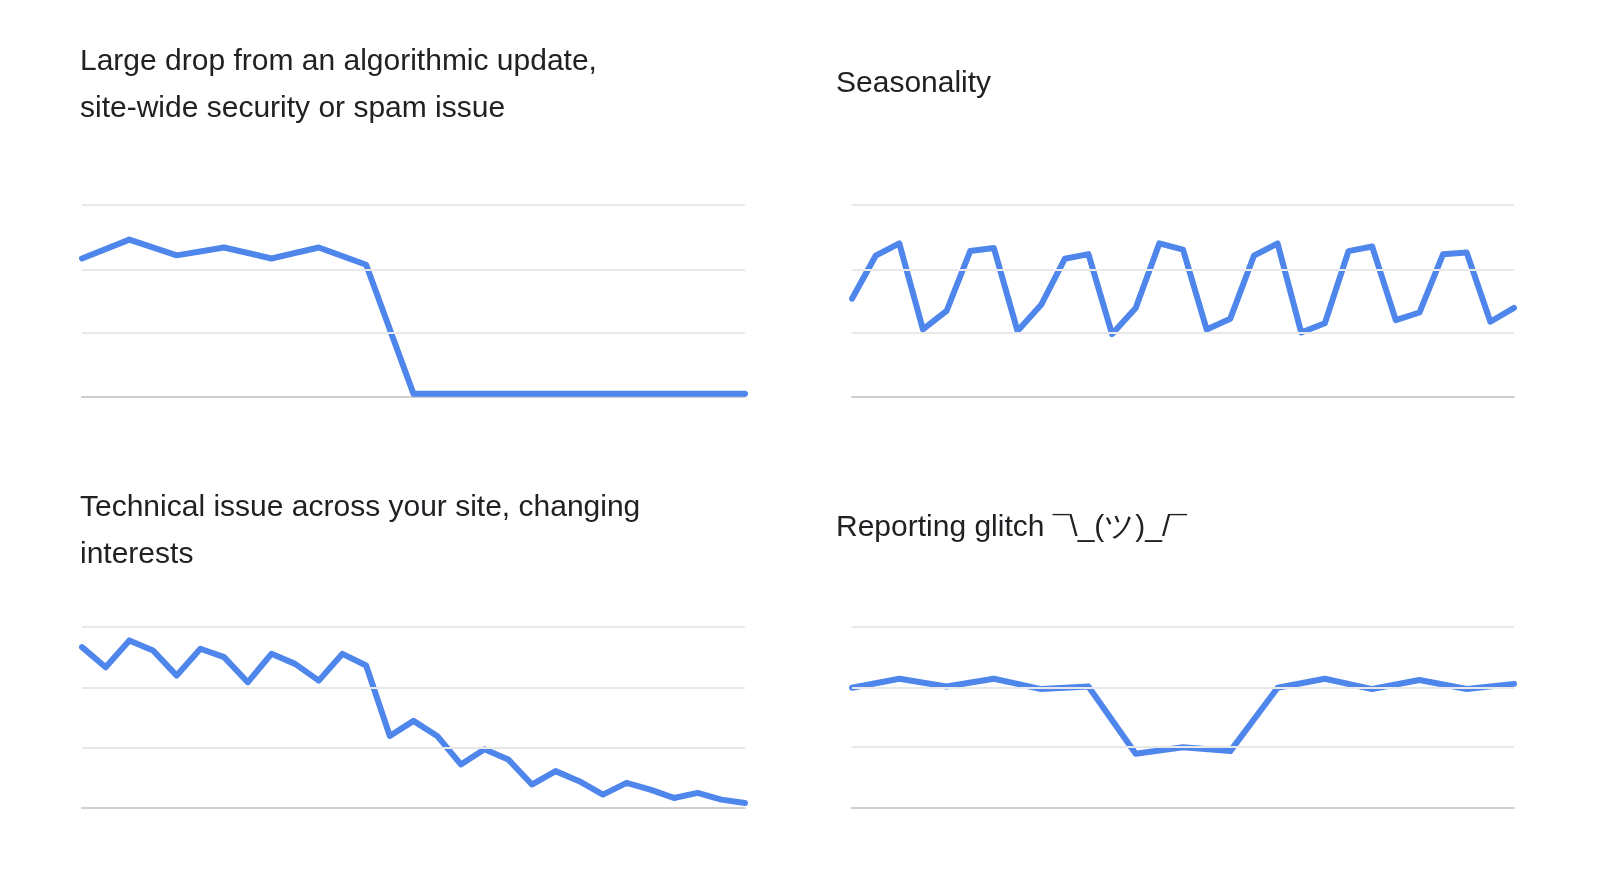 This screenshot has width=1604, height=874. What do you see at coordinates (1012, 525) in the screenshot?
I see `chart-title: Reporting glitch ¯\_(ツ)_/¯` at bounding box center [1012, 525].